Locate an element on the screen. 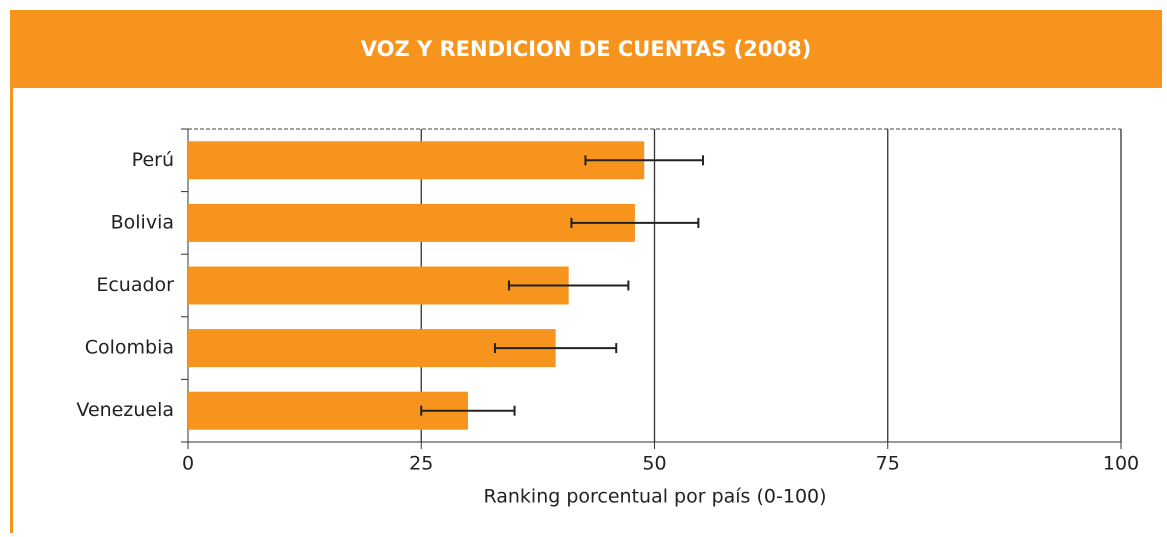  x-tick-label: 25 is located at coordinates (421, 464).